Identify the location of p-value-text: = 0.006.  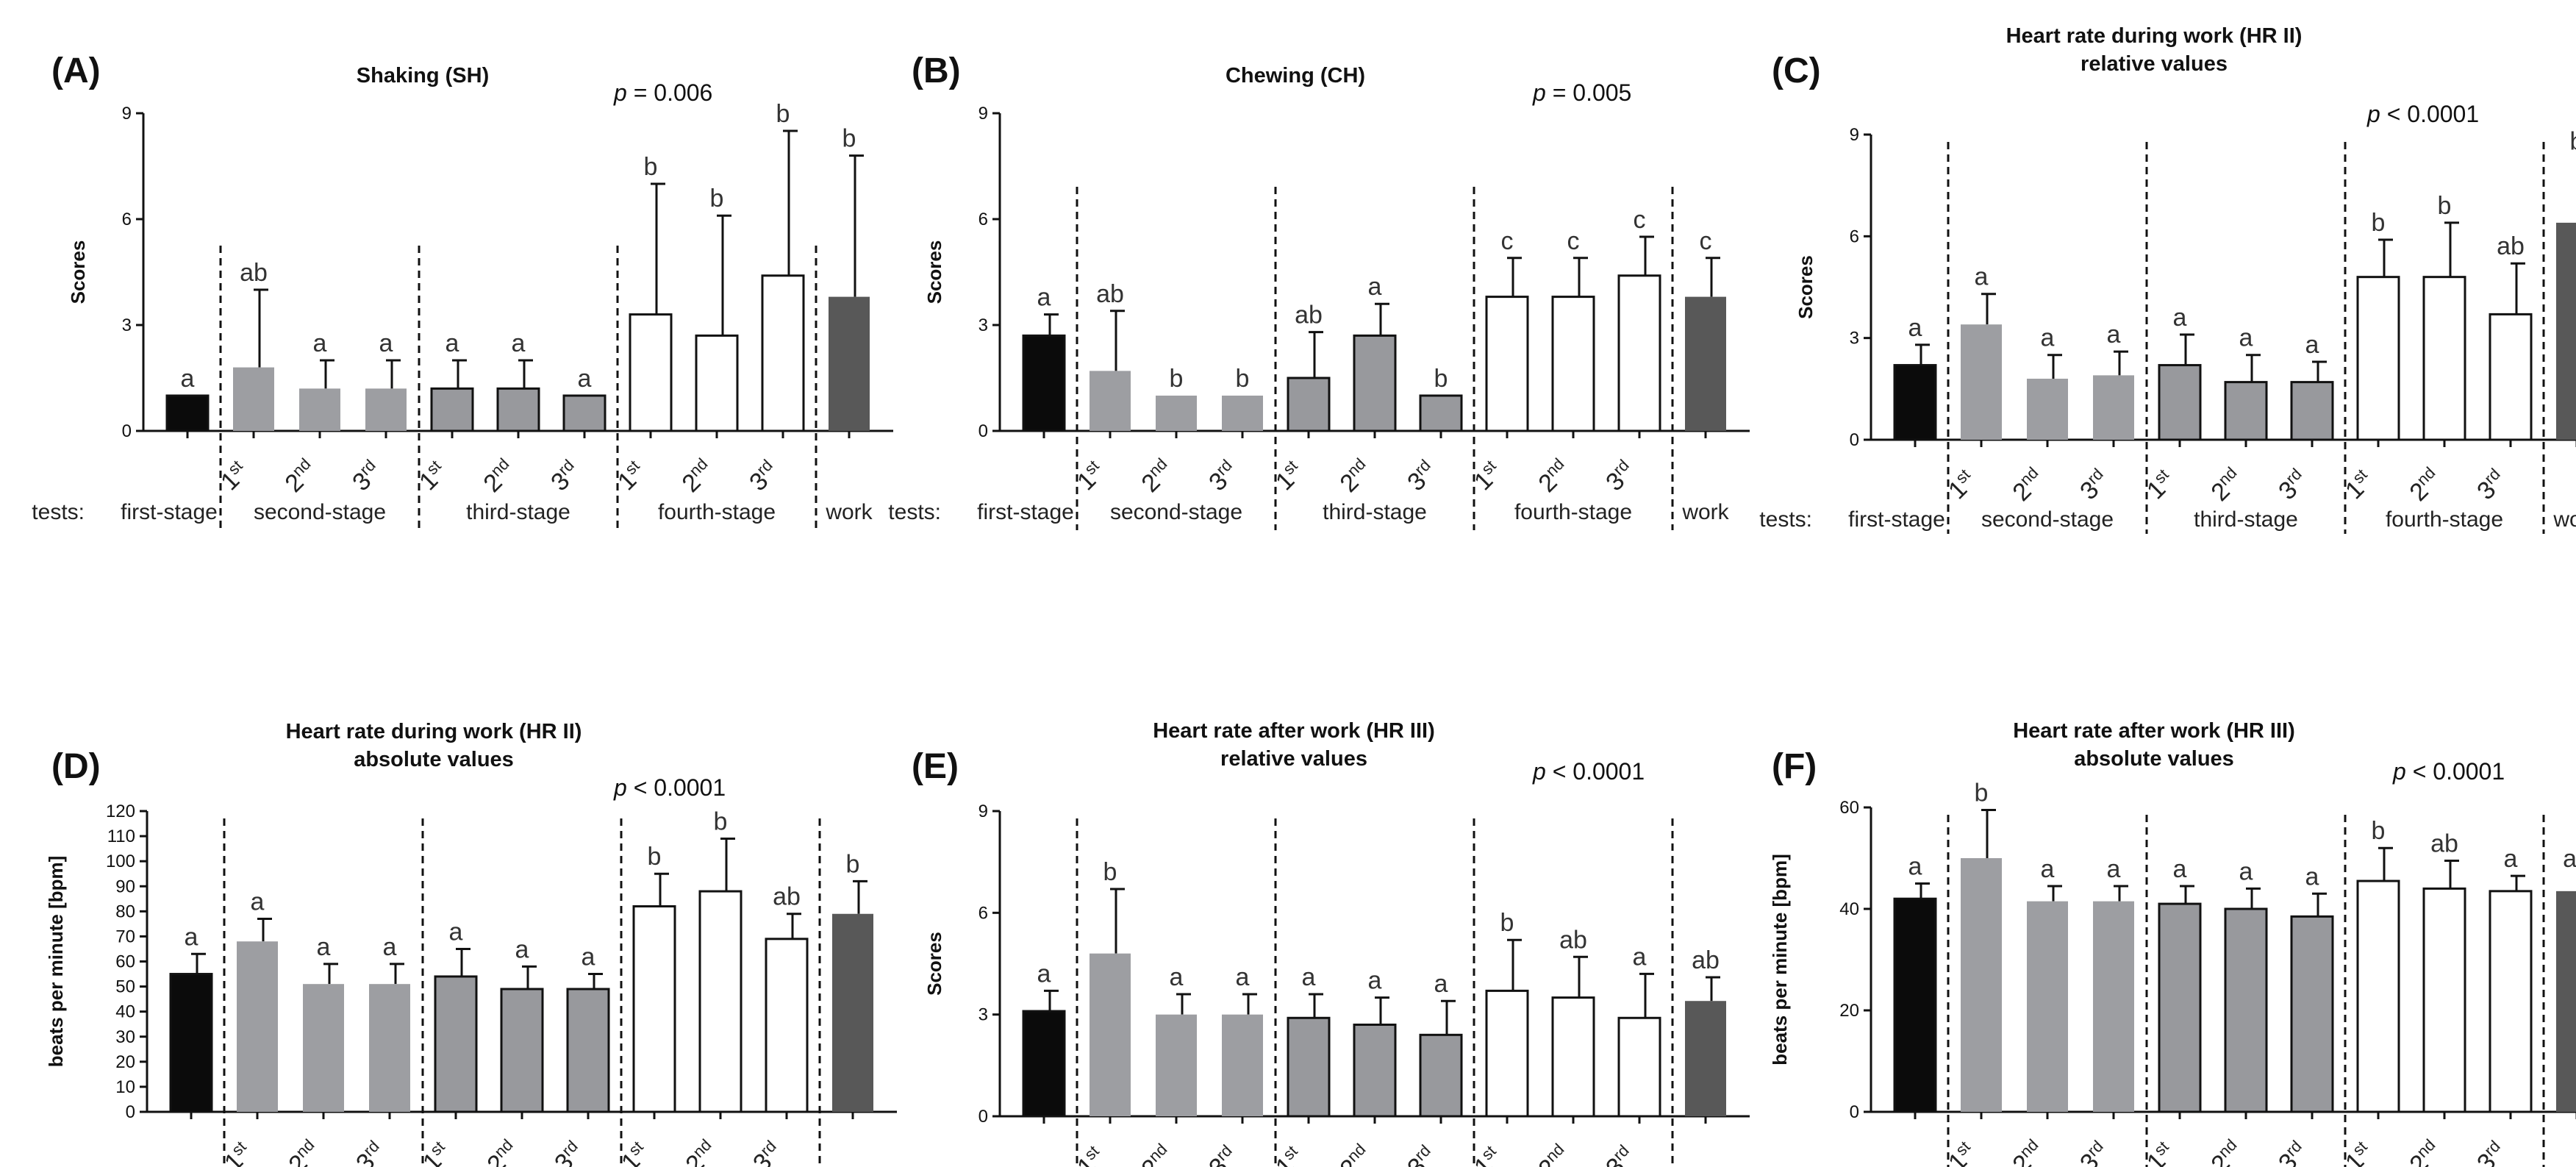
(670, 92).